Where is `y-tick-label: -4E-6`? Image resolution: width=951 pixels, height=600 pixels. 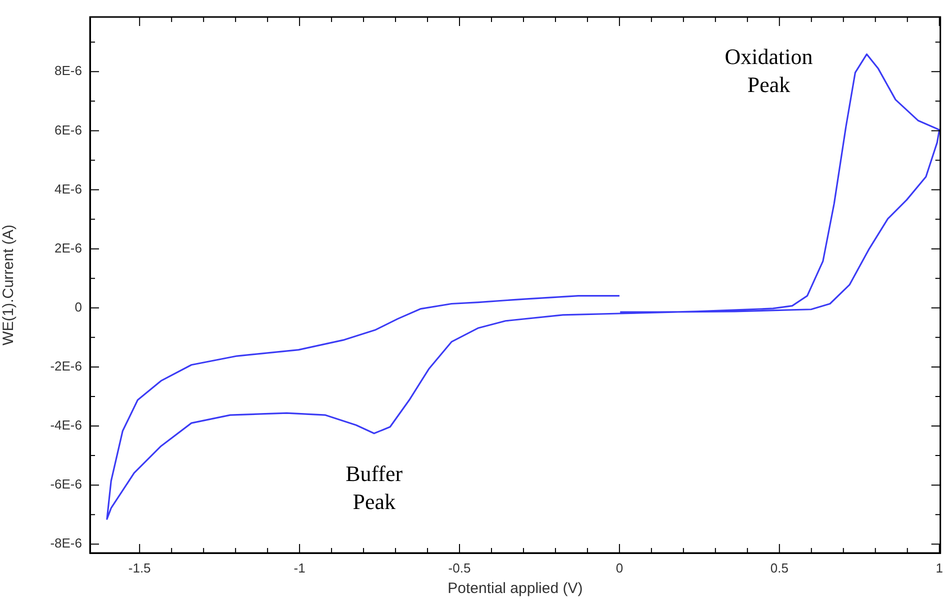 y-tick-label: -4E-6 is located at coordinates (66, 425).